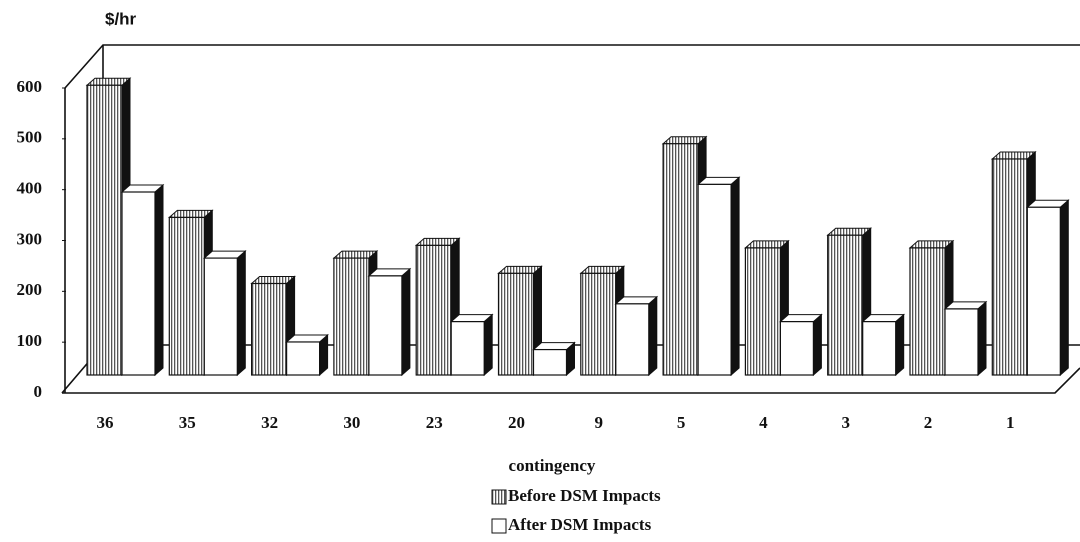 The height and width of the screenshot is (542, 1080). What do you see at coordinates (571, 380) in the screenshot?
I see `floor-front` at bounding box center [571, 380].